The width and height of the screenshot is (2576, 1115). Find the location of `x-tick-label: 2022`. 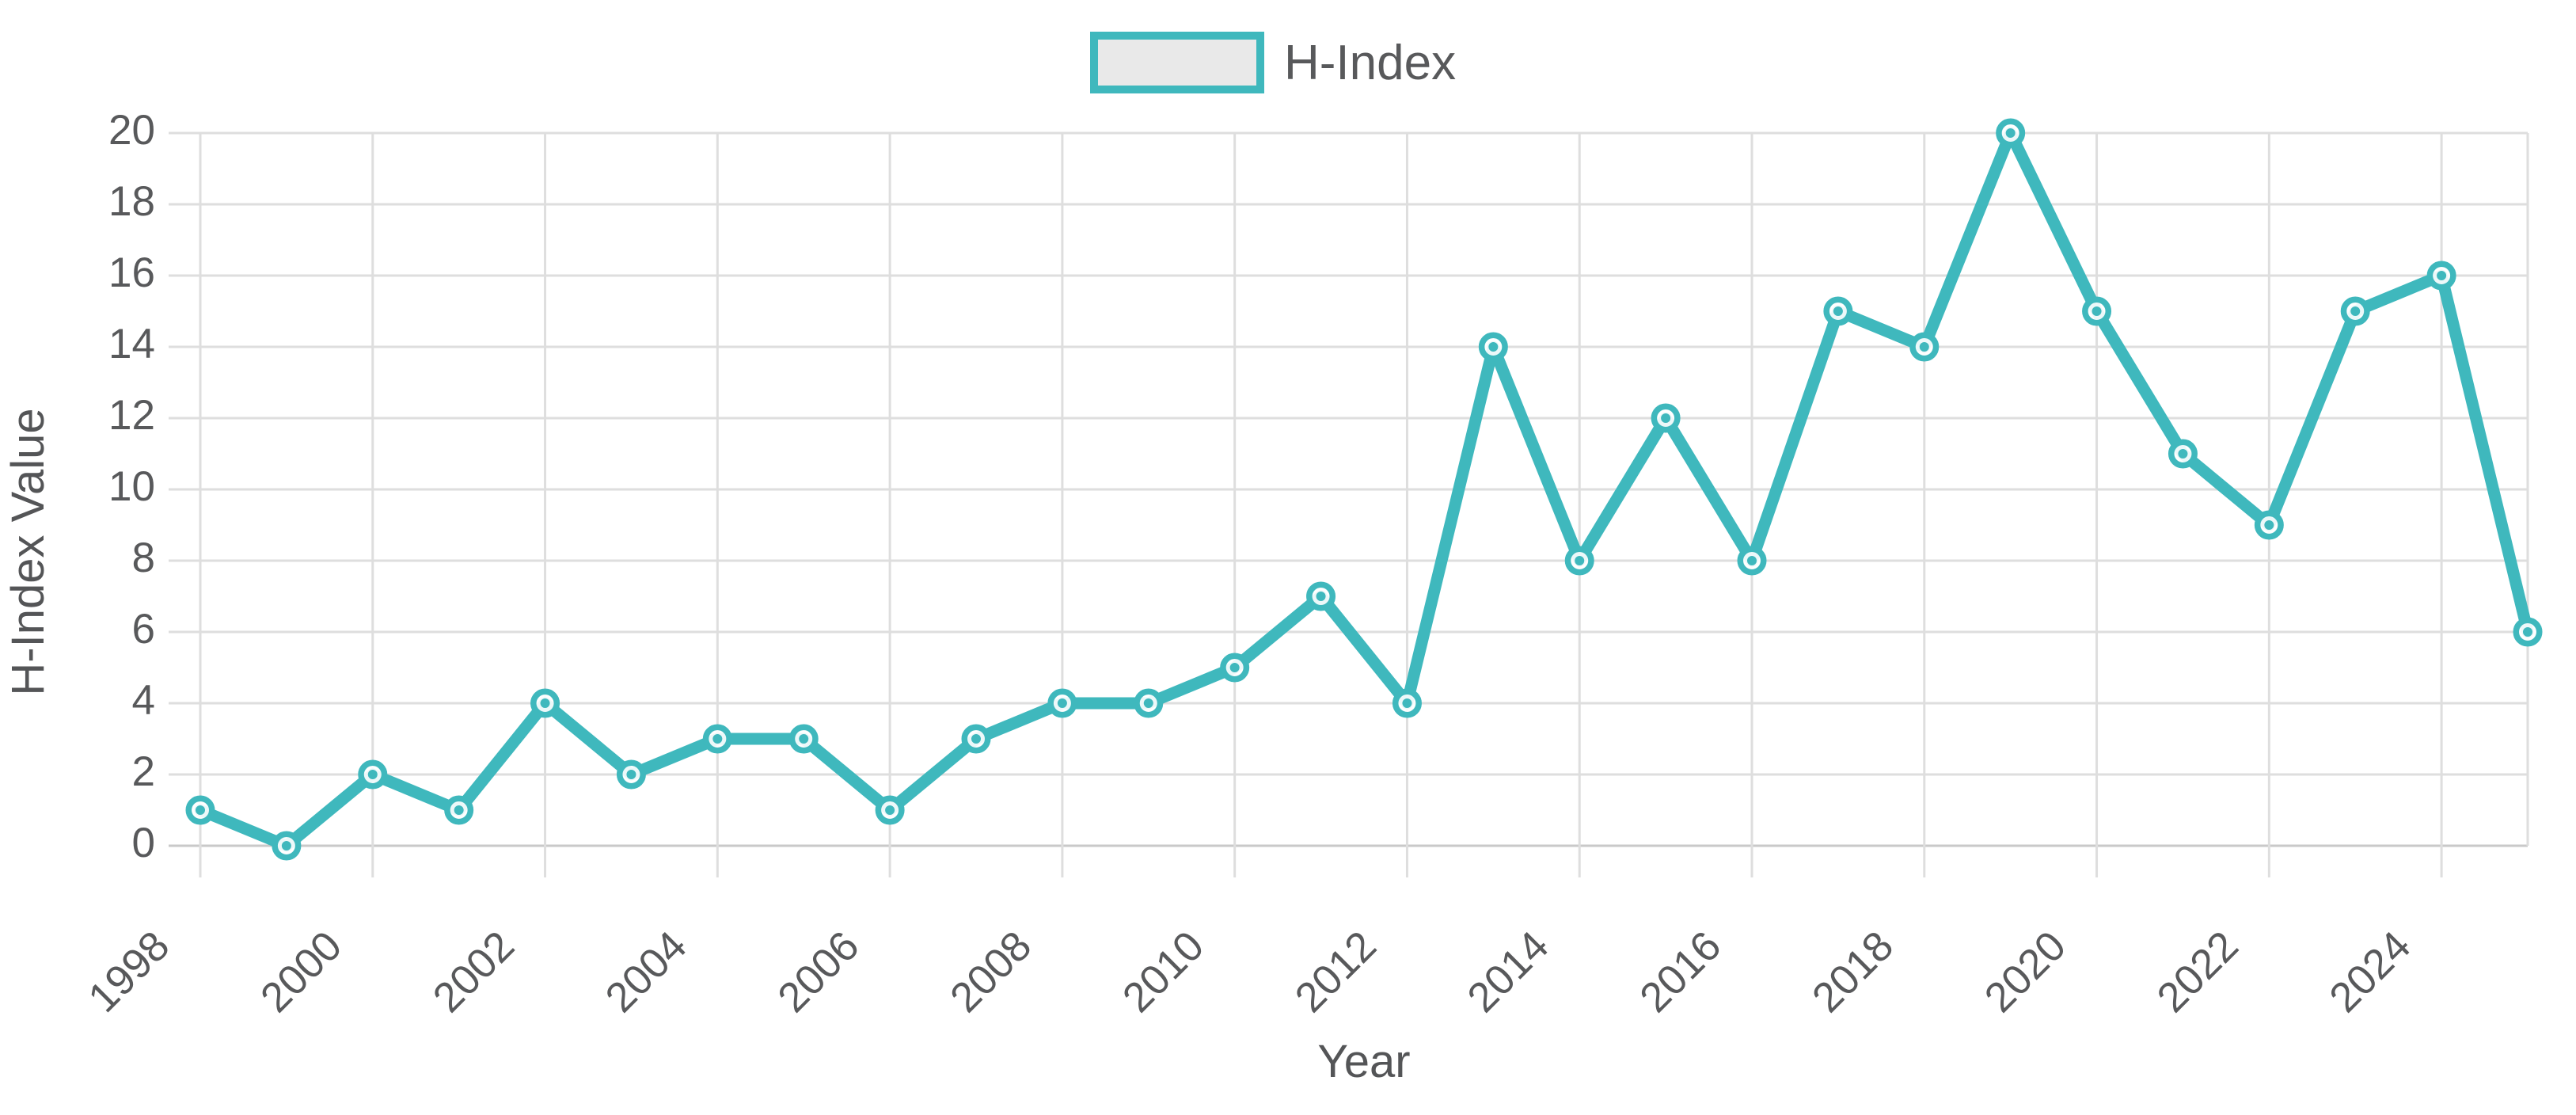

x-tick-label: 2022 is located at coordinates (2198, 972).